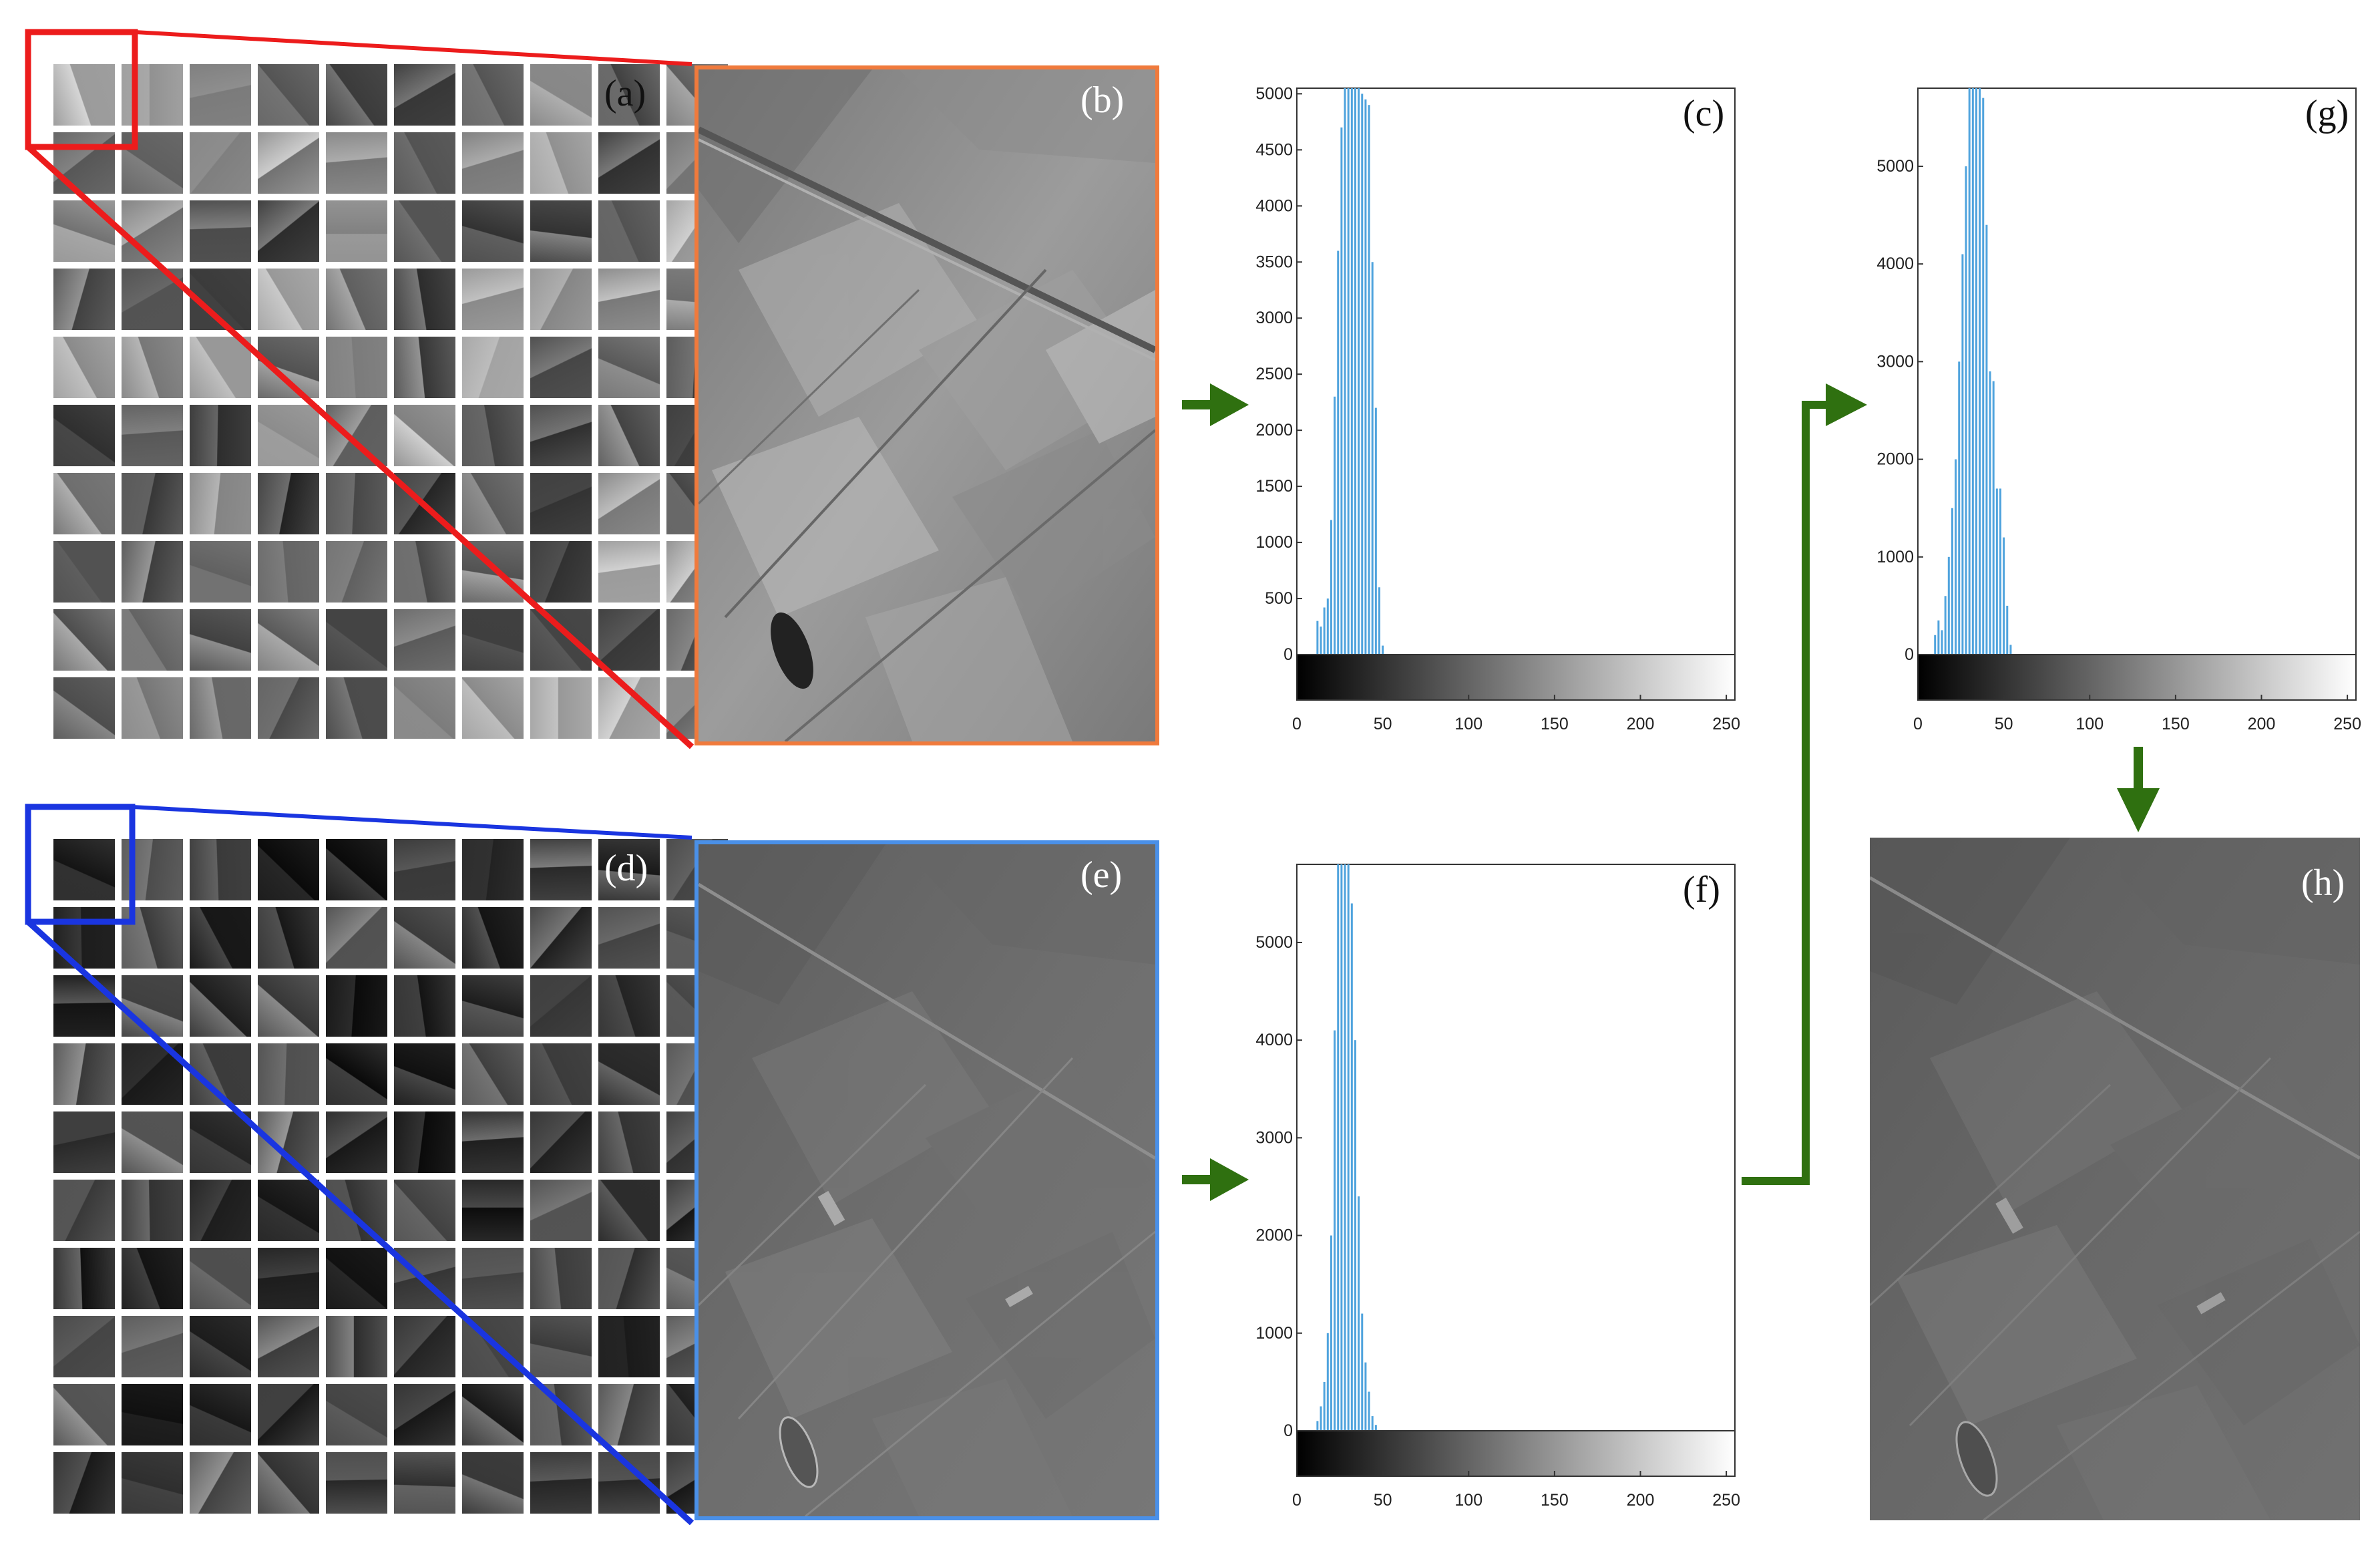  What do you see at coordinates (1279, 598) in the screenshot?
I see `y-tick-label: 500` at bounding box center [1279, 598].